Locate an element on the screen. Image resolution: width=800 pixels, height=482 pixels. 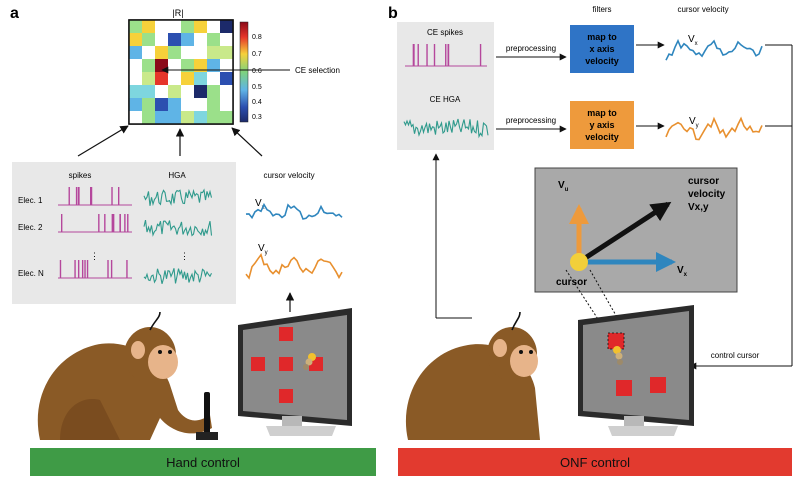
onf-control-label: ONF control is located at coordinates (595, 462).